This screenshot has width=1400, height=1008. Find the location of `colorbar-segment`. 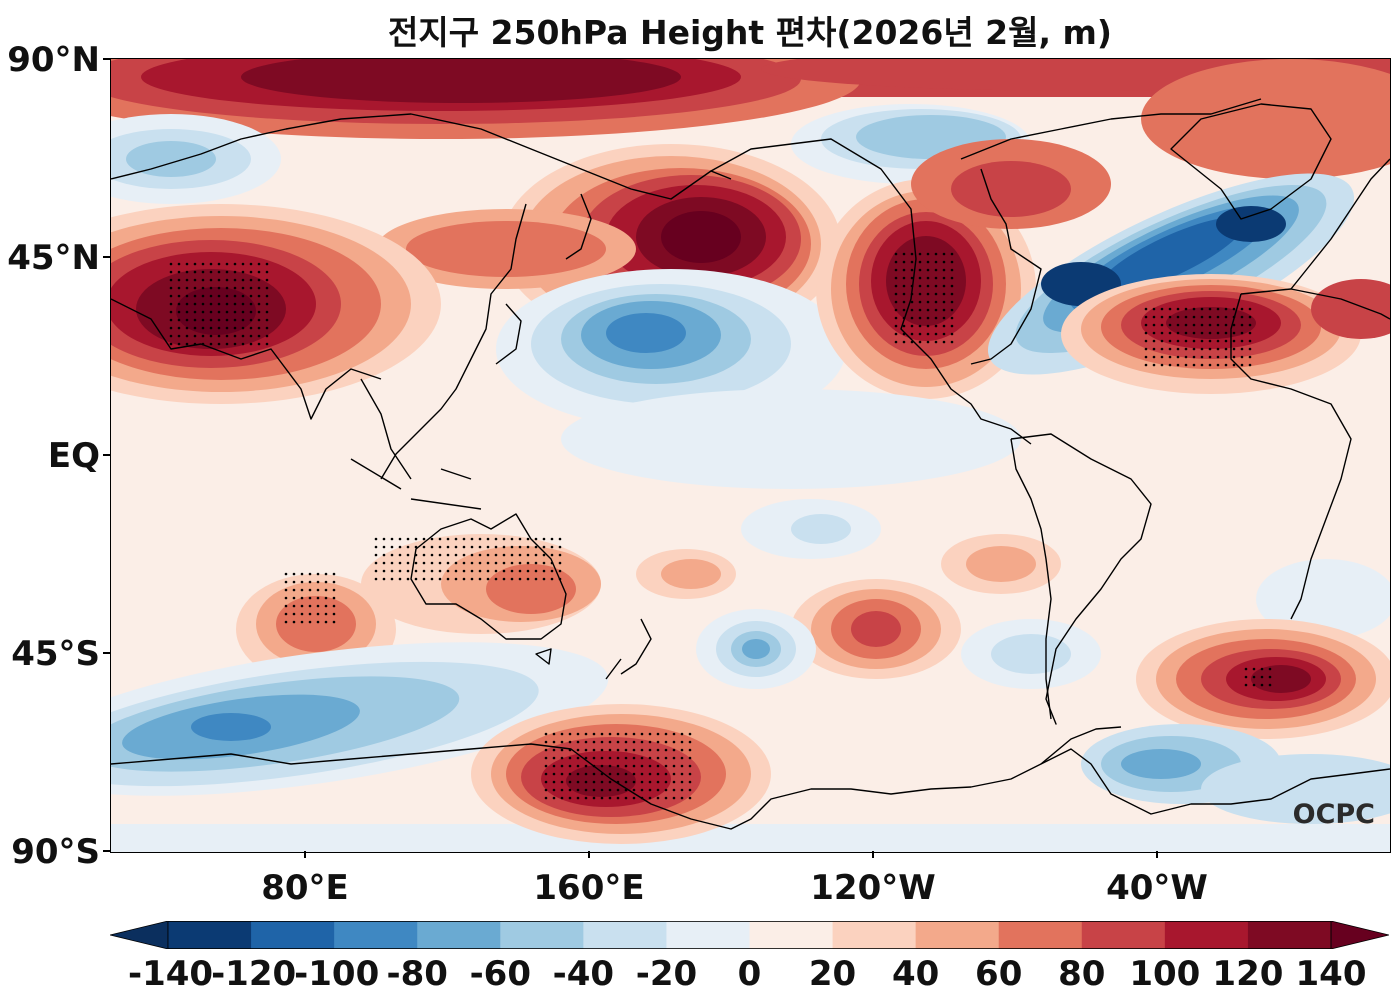

colorbar-segment is located at coordinates (874, 935).